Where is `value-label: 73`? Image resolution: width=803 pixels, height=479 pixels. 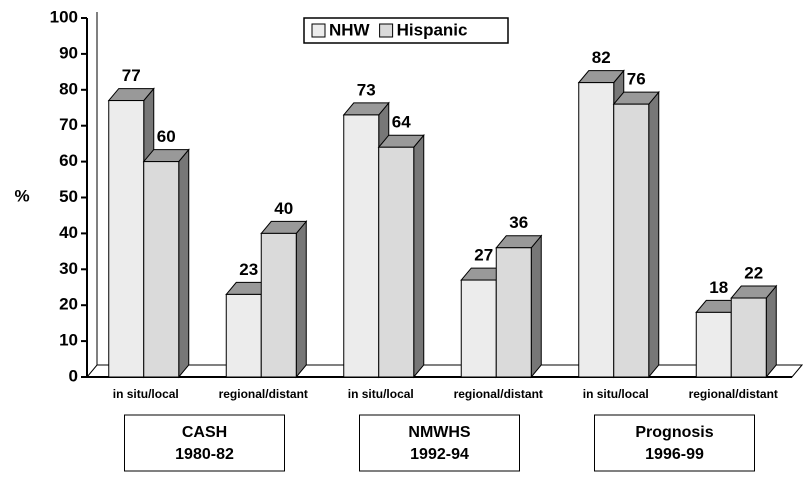 value-label: 73 is located at coordinates (366, 89).